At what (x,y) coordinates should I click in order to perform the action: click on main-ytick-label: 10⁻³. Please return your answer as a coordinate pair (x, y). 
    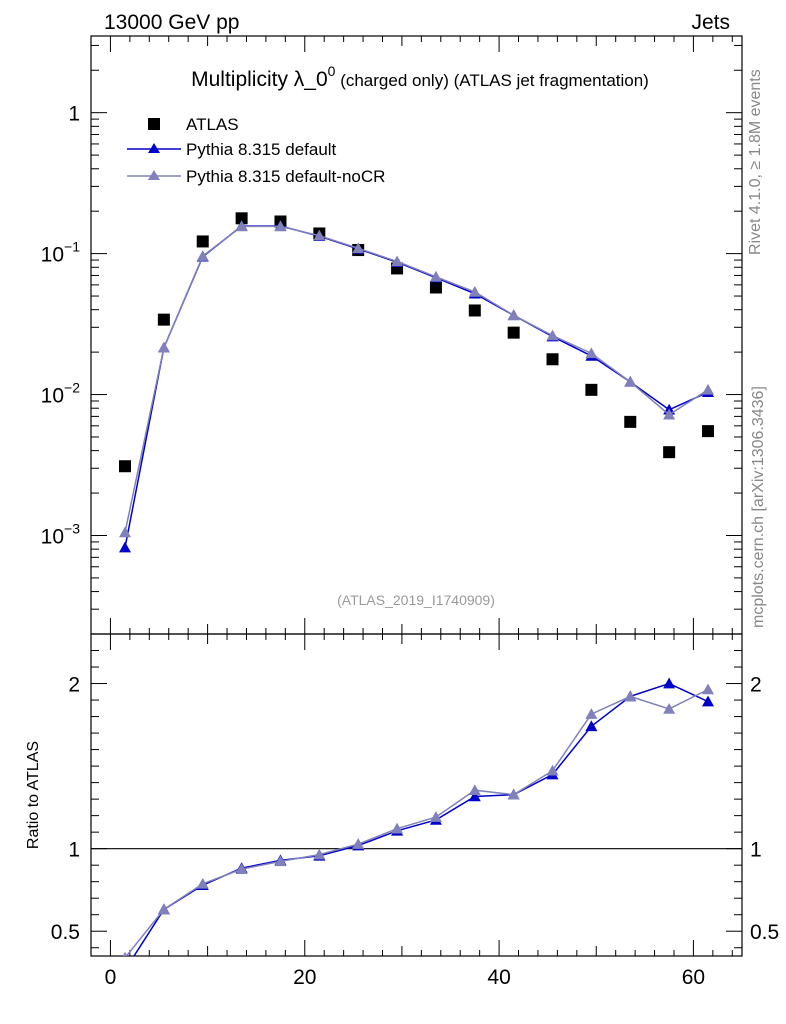
    Looking at the image, I should click on (61, 534).